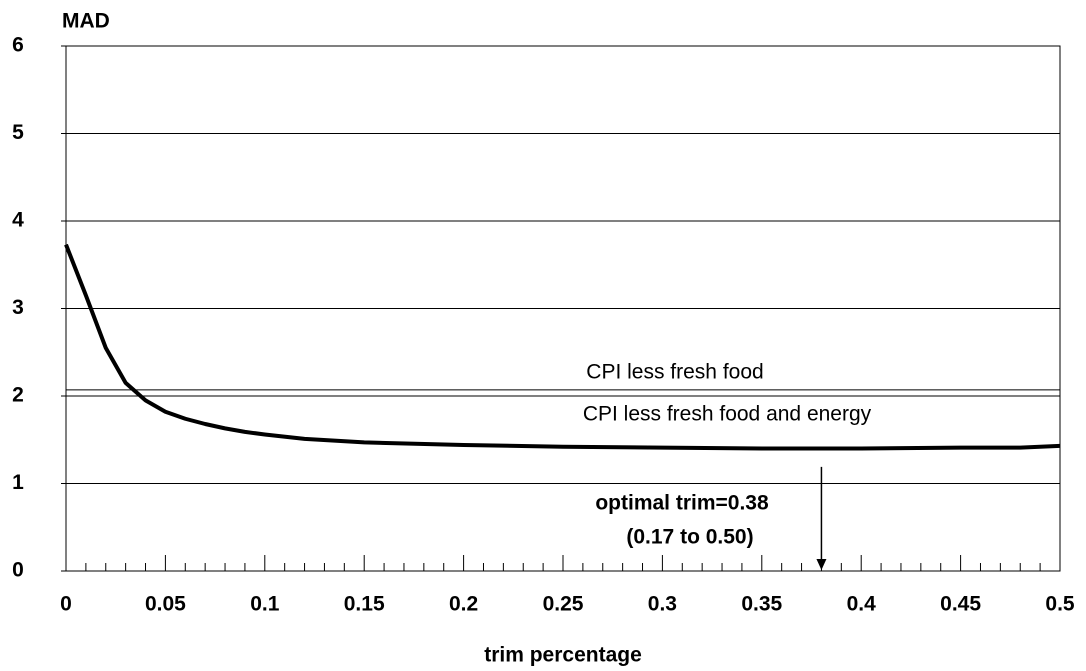 Image resolution: width=1086 pixels, height=671 pixels. Describe the element at coordinates (18, 570) in the screenshot. I see `y-tick-label: 0` at that location.